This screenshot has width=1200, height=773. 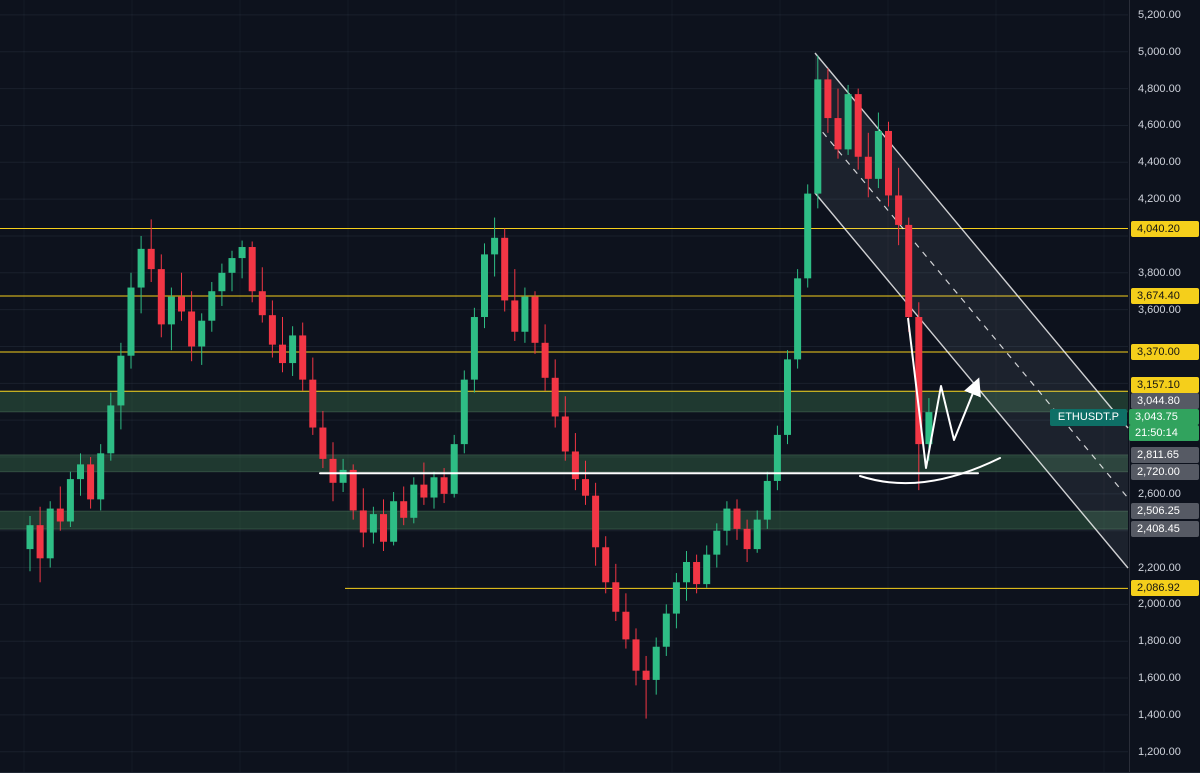 I want to click on projection-arrow, so click(x=944, y=393).